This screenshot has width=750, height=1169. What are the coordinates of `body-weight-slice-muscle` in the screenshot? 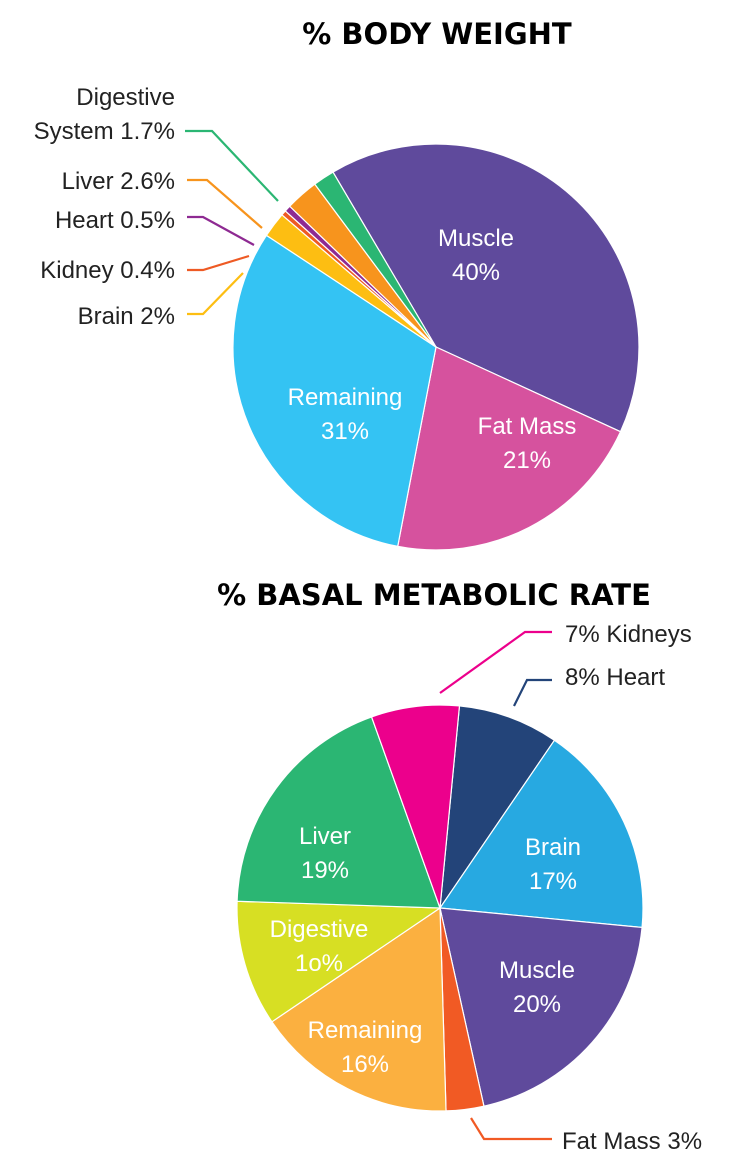 It's located at (486, 288).